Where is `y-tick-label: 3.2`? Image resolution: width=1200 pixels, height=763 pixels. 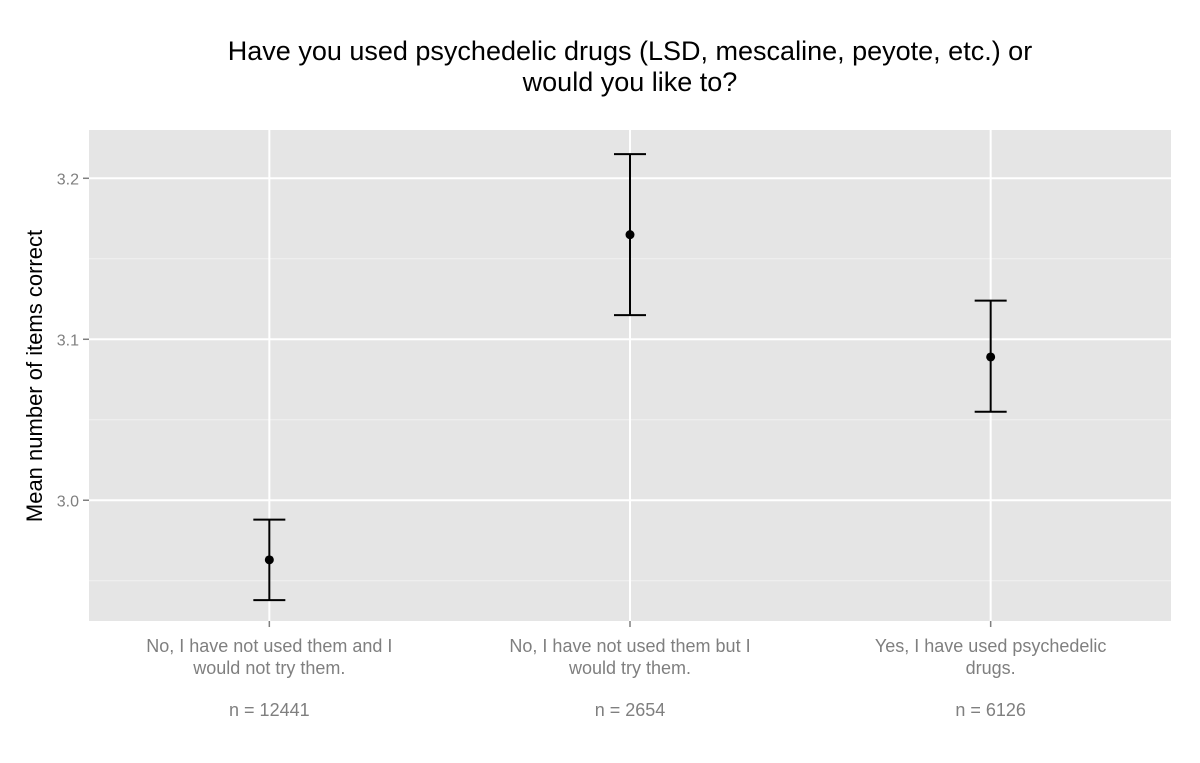
y-tick-label: 3.2 is located at coordinates (68, 179).